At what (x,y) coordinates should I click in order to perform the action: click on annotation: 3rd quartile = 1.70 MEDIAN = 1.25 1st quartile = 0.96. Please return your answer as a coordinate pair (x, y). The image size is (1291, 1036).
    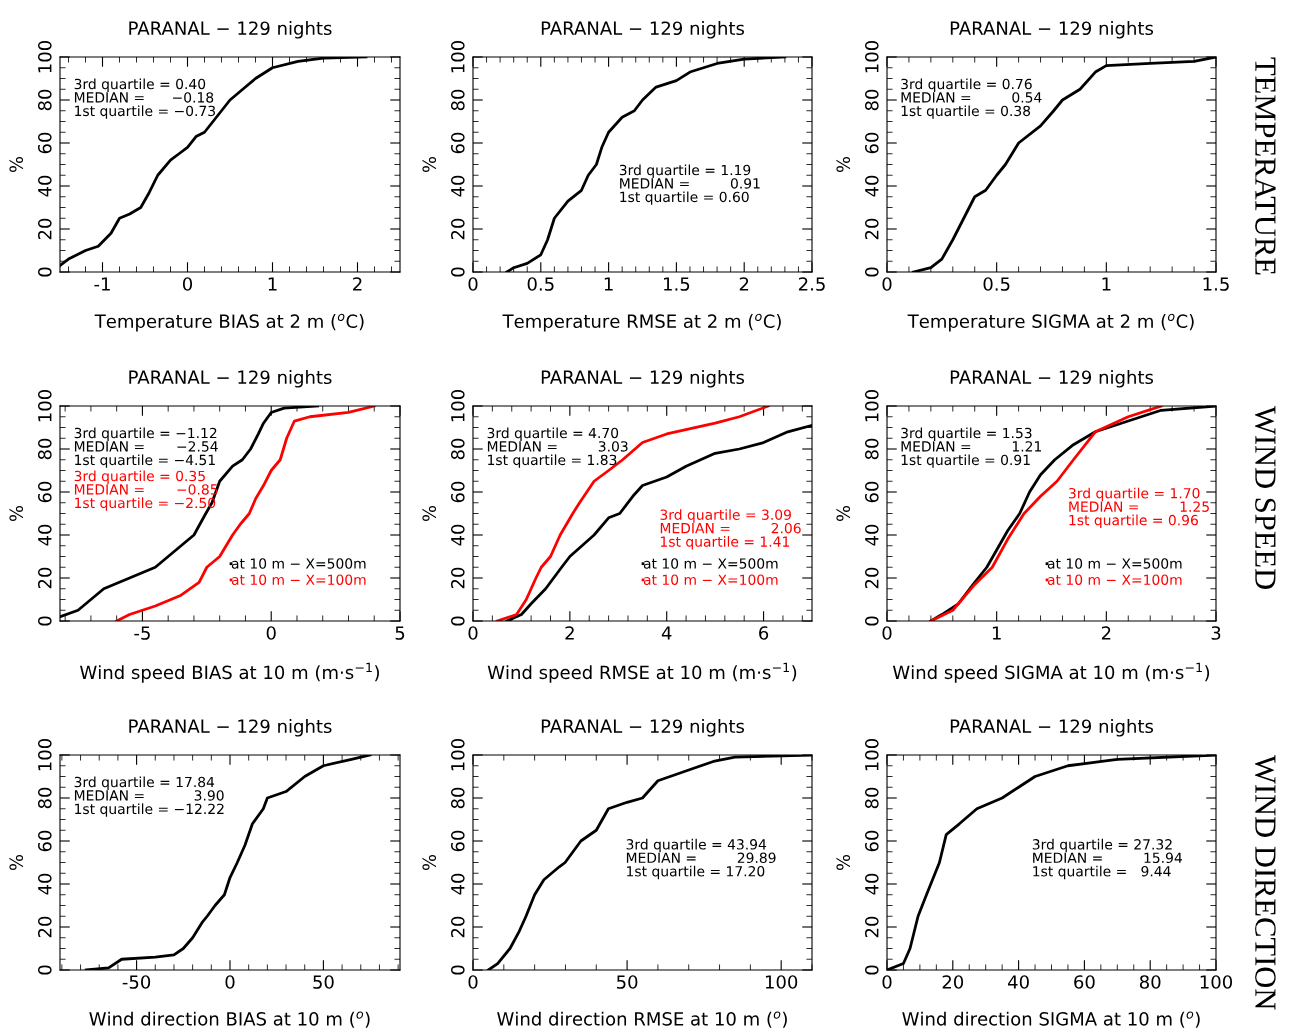
    Looking at the image, I should click on (1139, 508).